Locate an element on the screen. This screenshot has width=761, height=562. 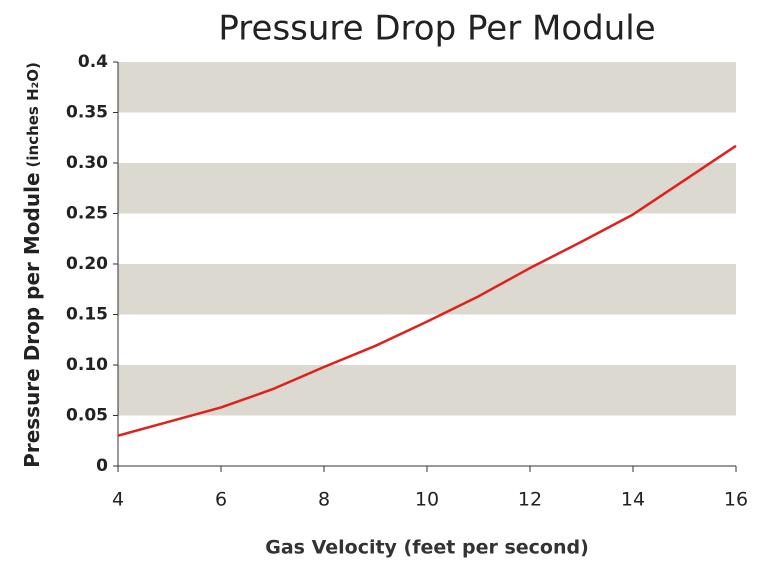
y-tick-label: 0 is located at coordinates (102, 466).